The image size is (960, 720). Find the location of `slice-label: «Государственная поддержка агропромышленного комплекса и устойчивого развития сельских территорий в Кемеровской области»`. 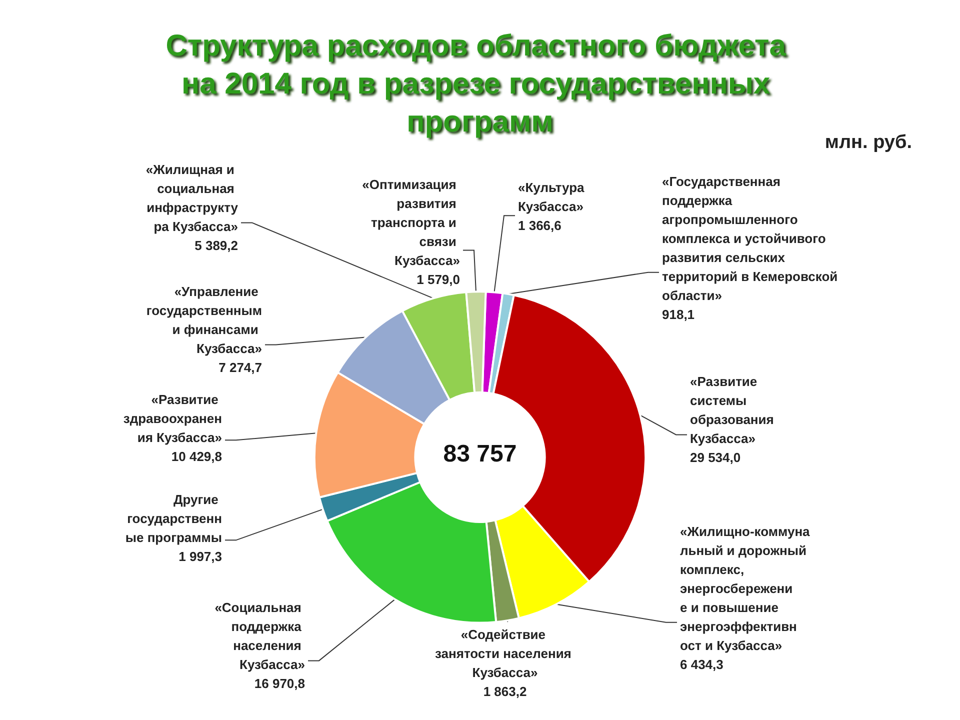

slice-label: «Государственная поддержка агропромышленного комплекса и устойчивого развития сельских территорий в Кемеровской области» is located at coordinates (752, 238).